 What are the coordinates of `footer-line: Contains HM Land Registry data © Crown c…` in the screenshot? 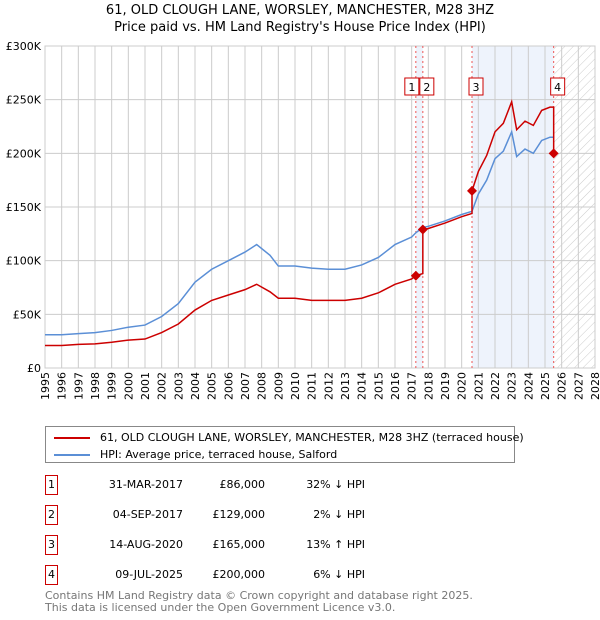 It's located at (259, 595).